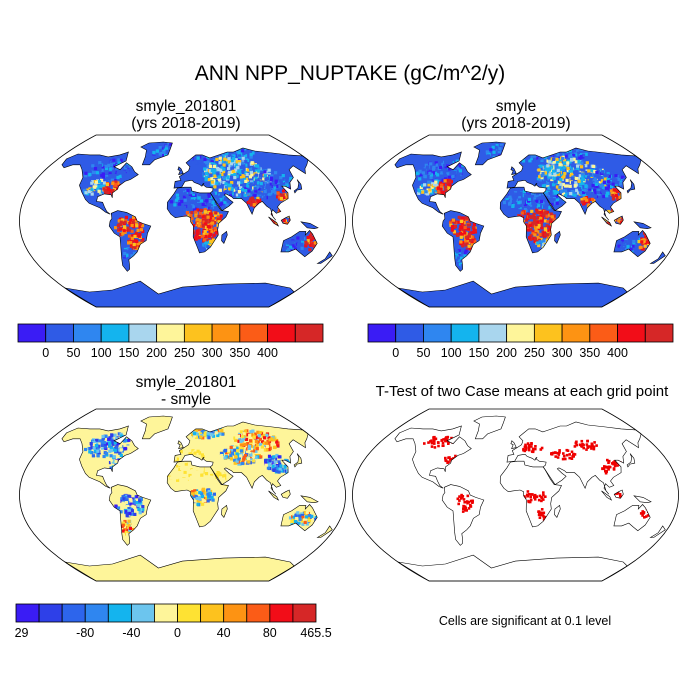 The height and width of the screenshot is (700, 700). Describe the element at coordinates (130, 515) in the screenshot. I see `coastline-southamerica` at that location.